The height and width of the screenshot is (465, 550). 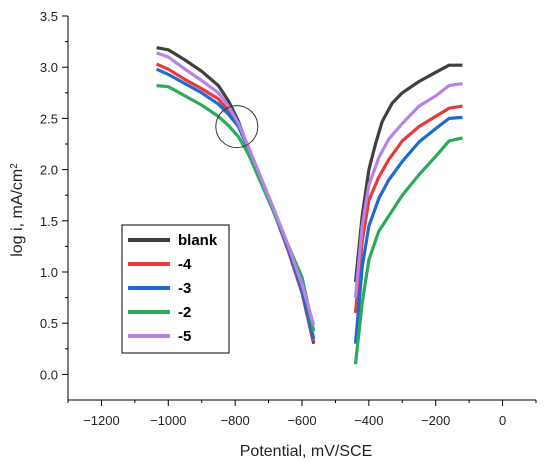 I want to click on y-tick-label: 1.5, so click(x=49, y=221).